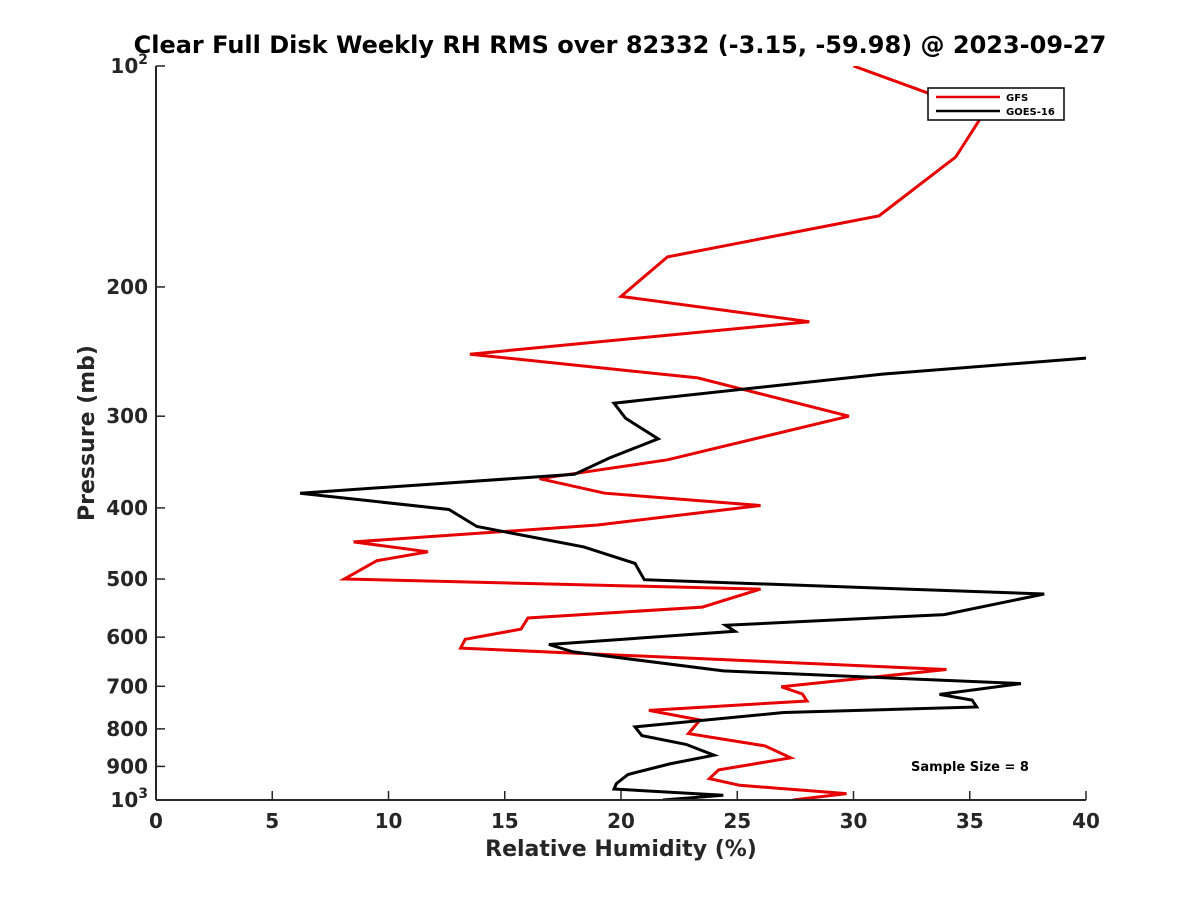 The width and height of the screenshot is (1200, 900). I want to click on x-tick-label: 30, so click(854, 821).